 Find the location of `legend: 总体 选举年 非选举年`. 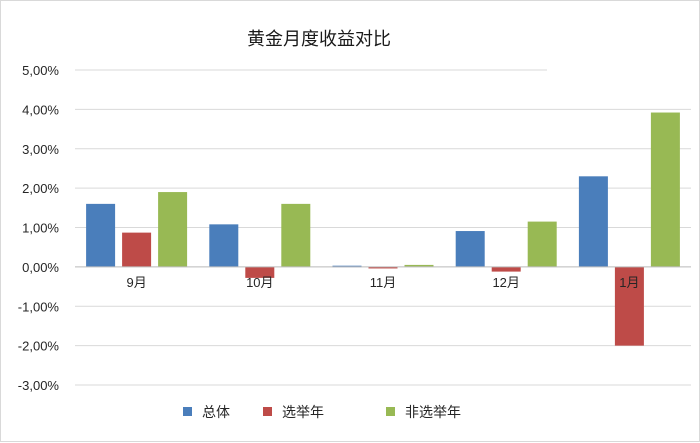

legend: 总体 选举年 非选举年 is located at coordinates (322, 413).